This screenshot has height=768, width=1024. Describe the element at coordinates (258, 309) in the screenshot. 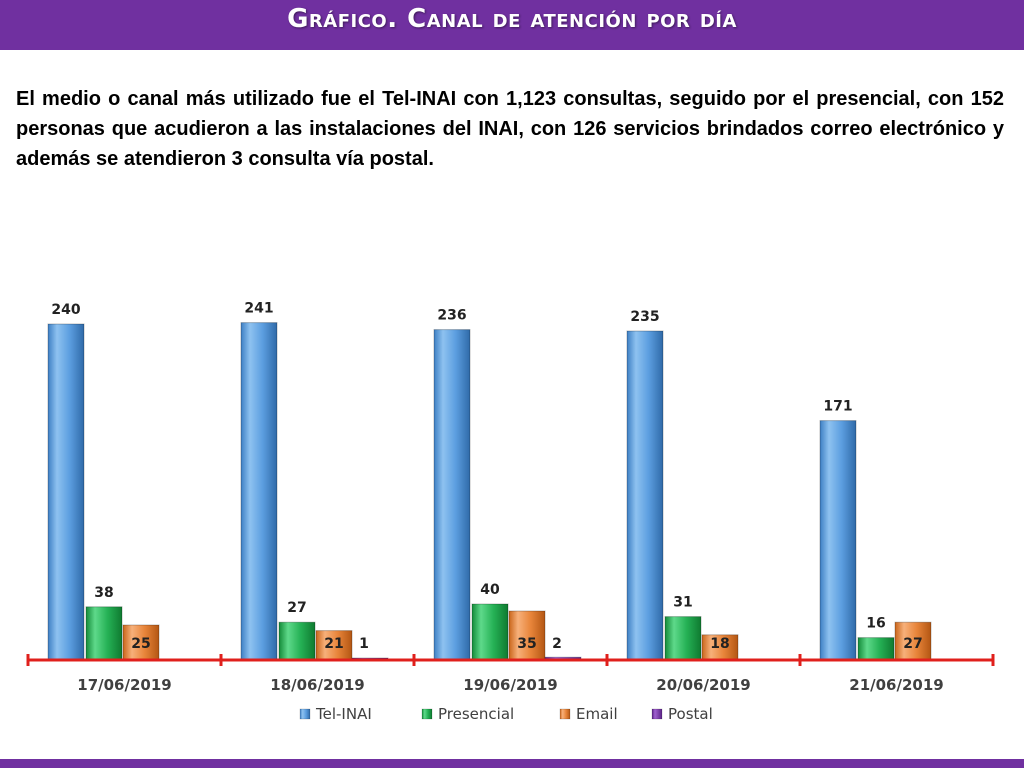

I see `data-label-tel-inai-1: 241` at that location.